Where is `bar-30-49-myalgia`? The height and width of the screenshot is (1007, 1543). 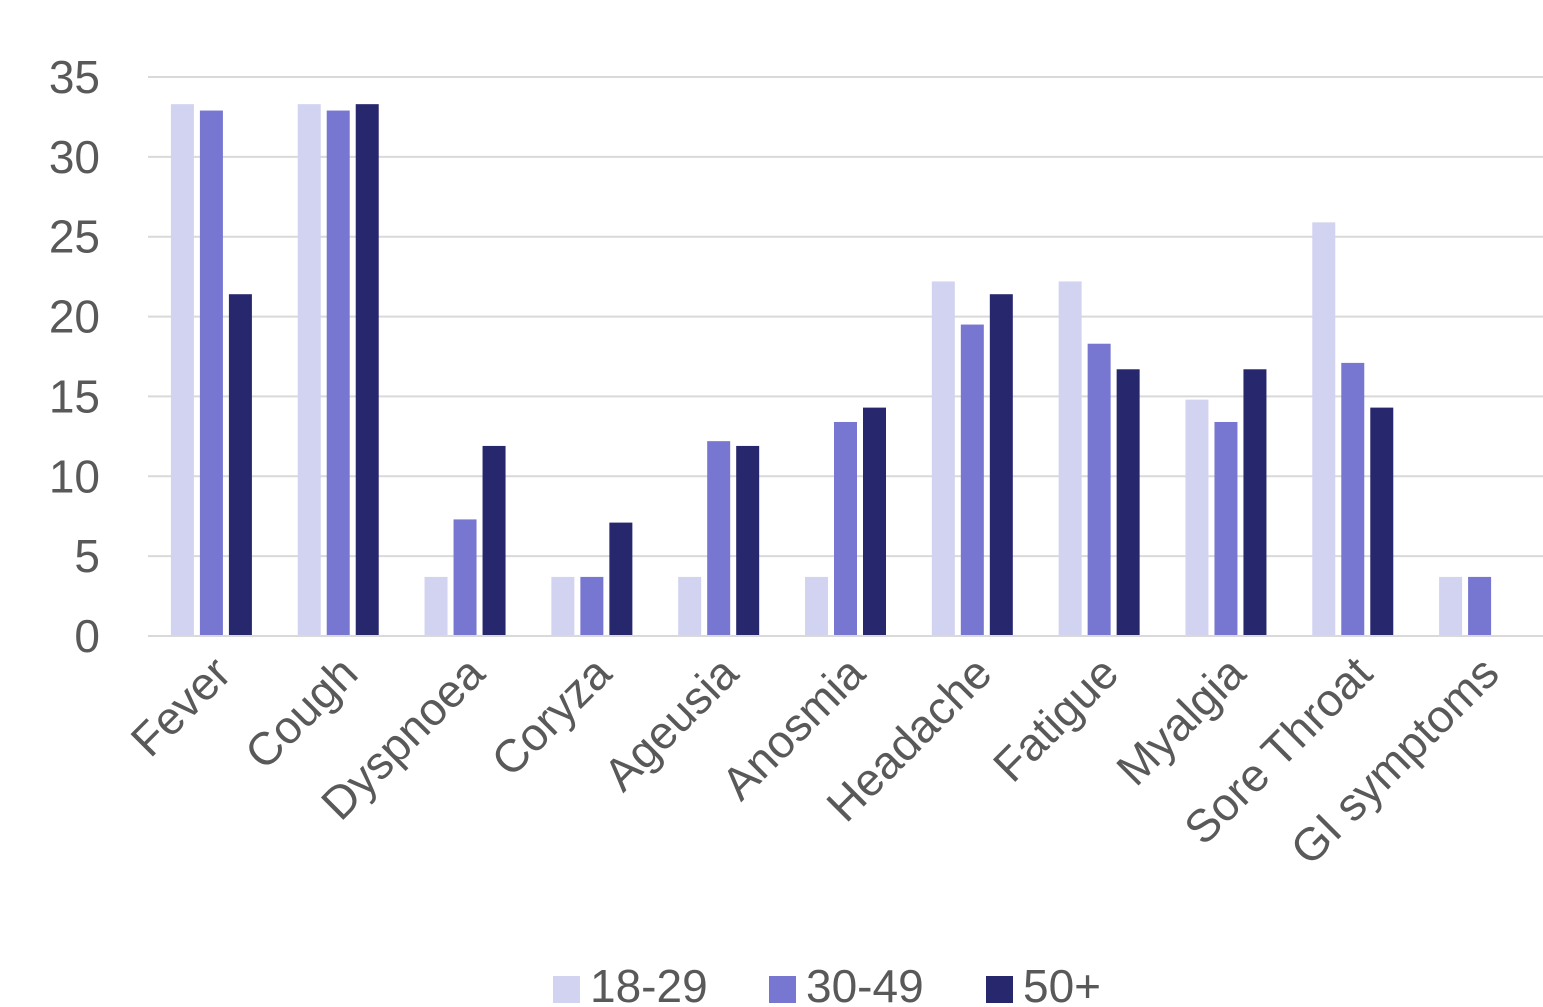 bar-30-49-myalgia is located at coordinates (1226, 528).